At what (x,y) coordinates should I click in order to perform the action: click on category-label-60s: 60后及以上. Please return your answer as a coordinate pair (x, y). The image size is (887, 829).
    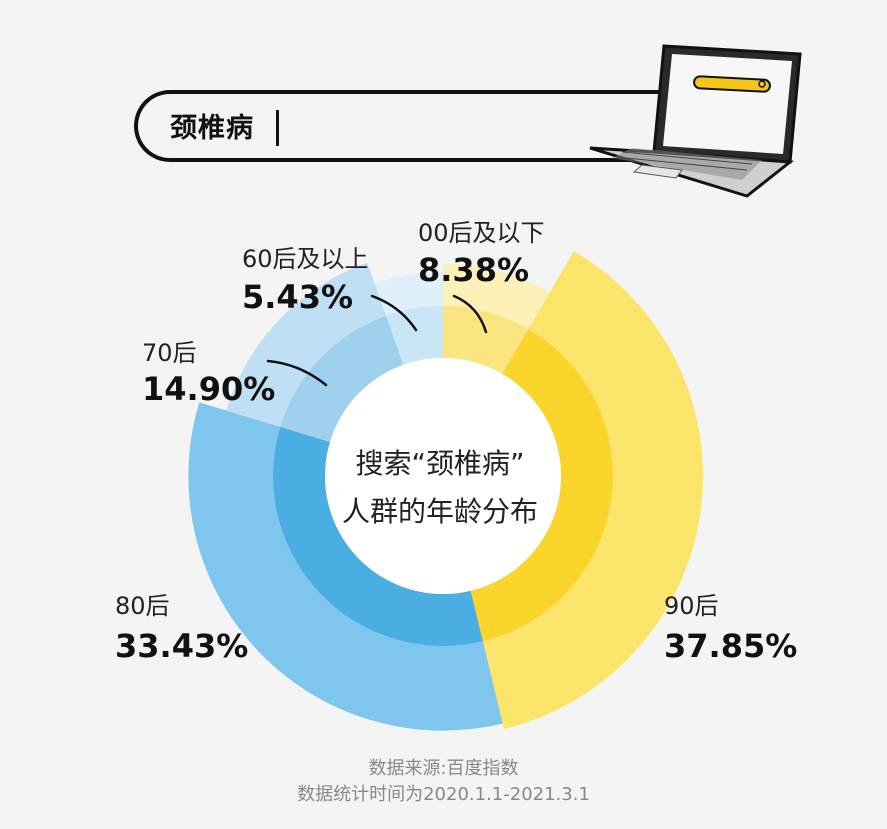
    Looking at the image, I should click on (305, 259).